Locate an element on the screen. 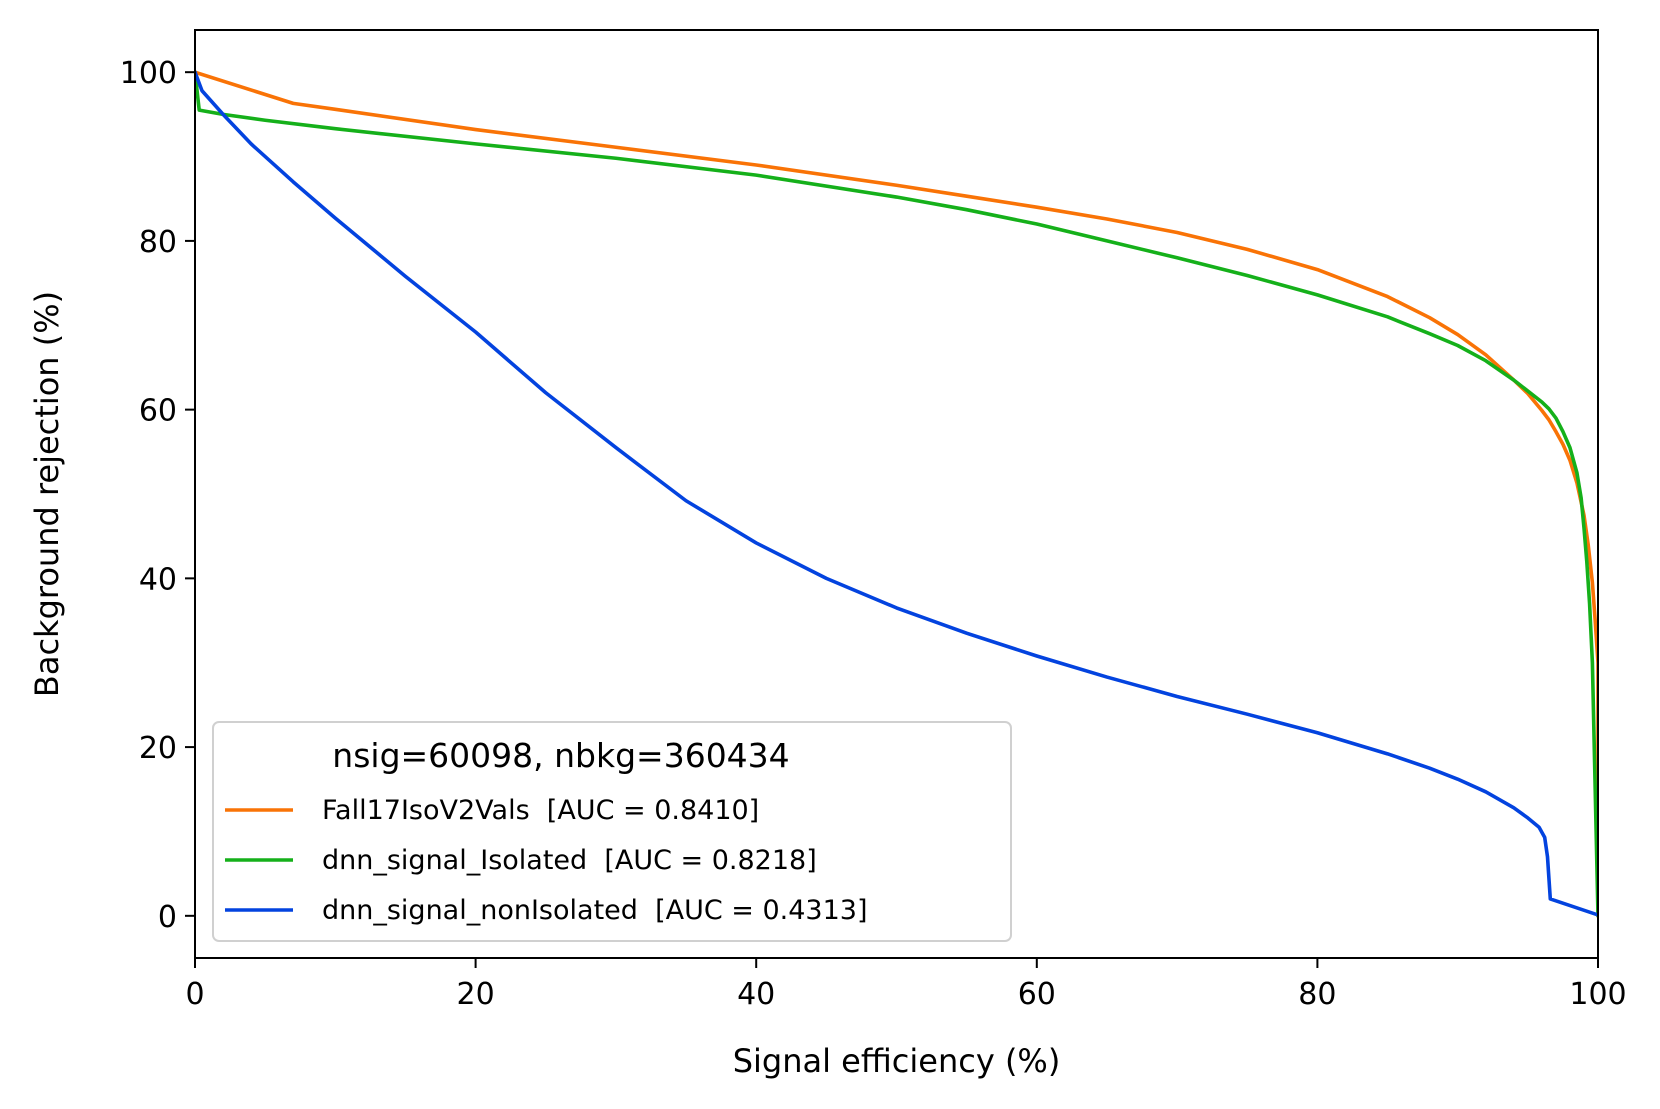 This screenshot has width=1660, height=1109. legend-title: nsig=60098, nbkg=360434 is located at coordinates (560, 755).